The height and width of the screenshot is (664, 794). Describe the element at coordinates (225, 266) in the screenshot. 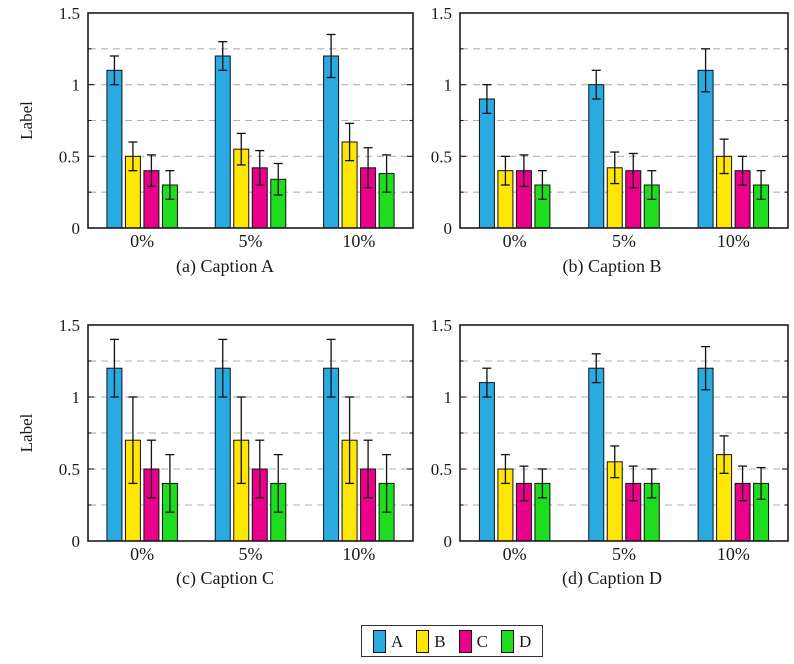

I see `caption-a: (a) Caption A` at that location.